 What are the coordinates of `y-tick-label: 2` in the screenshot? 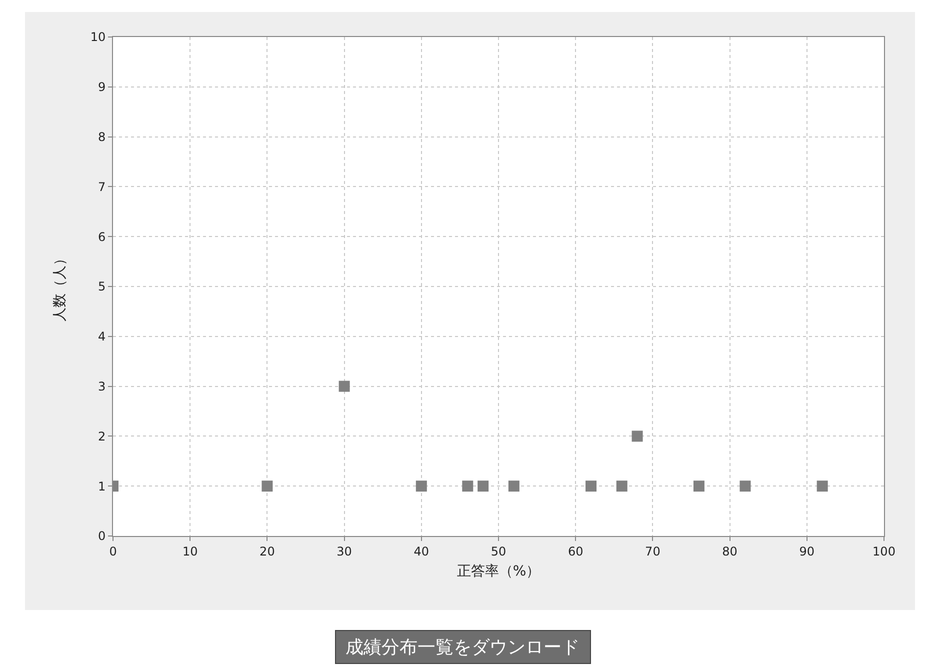 It's located at (102, 436).